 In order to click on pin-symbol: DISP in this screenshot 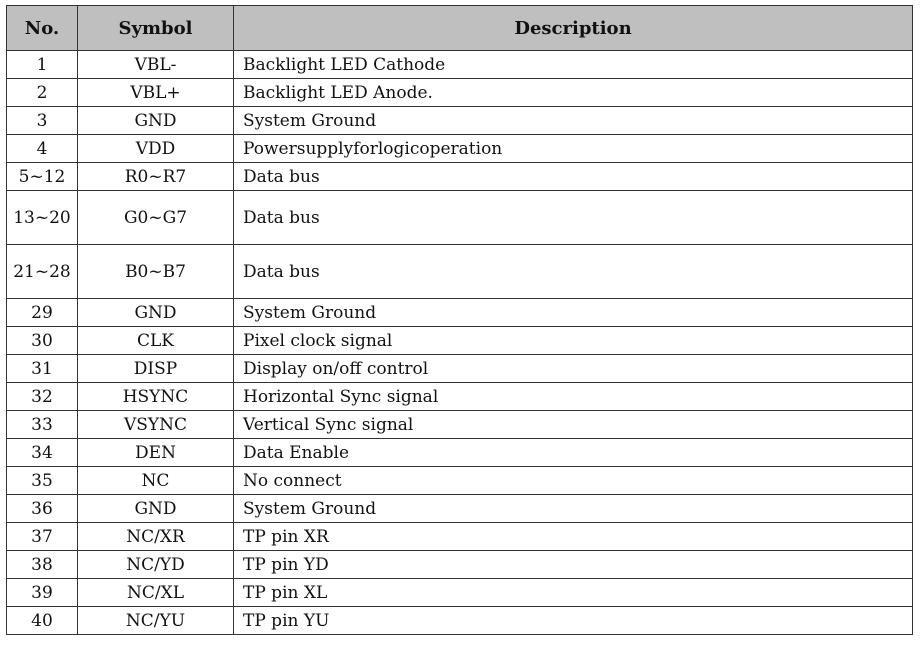, I will do `click(155, 368)`.